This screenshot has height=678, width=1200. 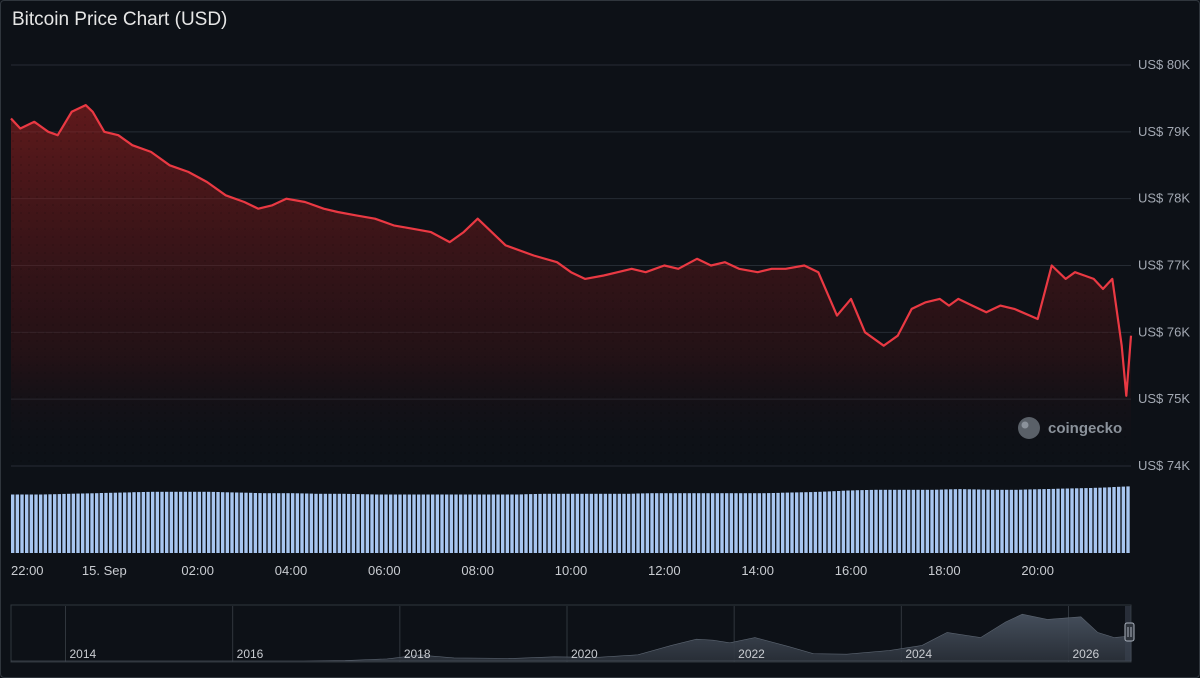 I want to click on y-tick-label: US$ 75K, so click(x=1164, y=398).